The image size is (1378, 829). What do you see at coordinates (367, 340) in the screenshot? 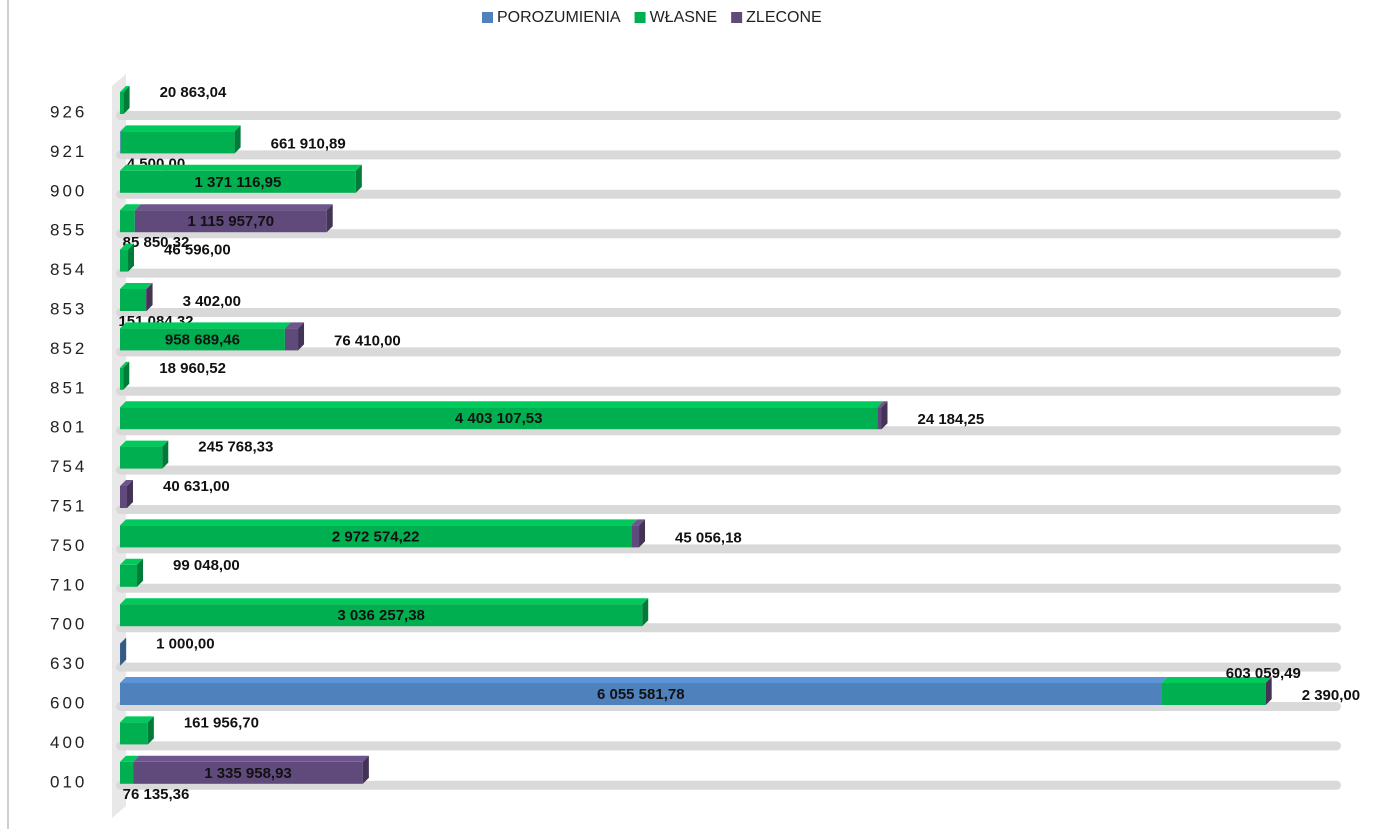
I see `value-label: 76 410,00` at bounding box center [367, 340].